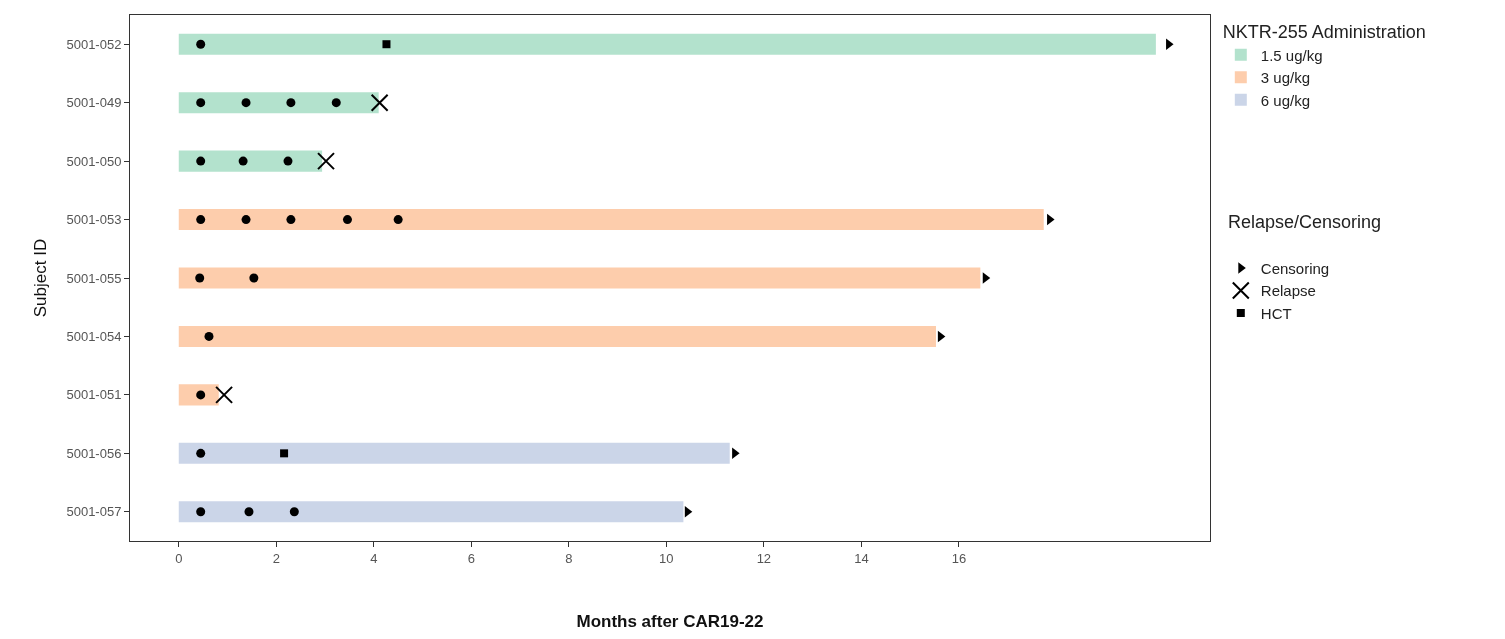 Image resolution: width=1505 pixels, height=639 pixels. What do you see at coordinates (94, 278) in the screenshot?
I see `y-tick-label: 5001-055` at bounding box center [94, 278].